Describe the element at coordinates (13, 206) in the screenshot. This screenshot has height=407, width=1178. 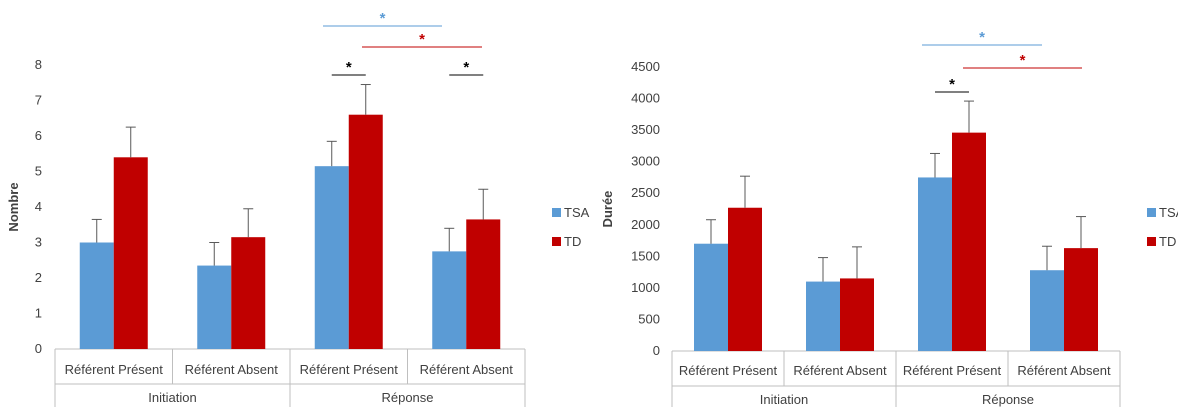
I see `y-axis-title: Nombre` at that location.